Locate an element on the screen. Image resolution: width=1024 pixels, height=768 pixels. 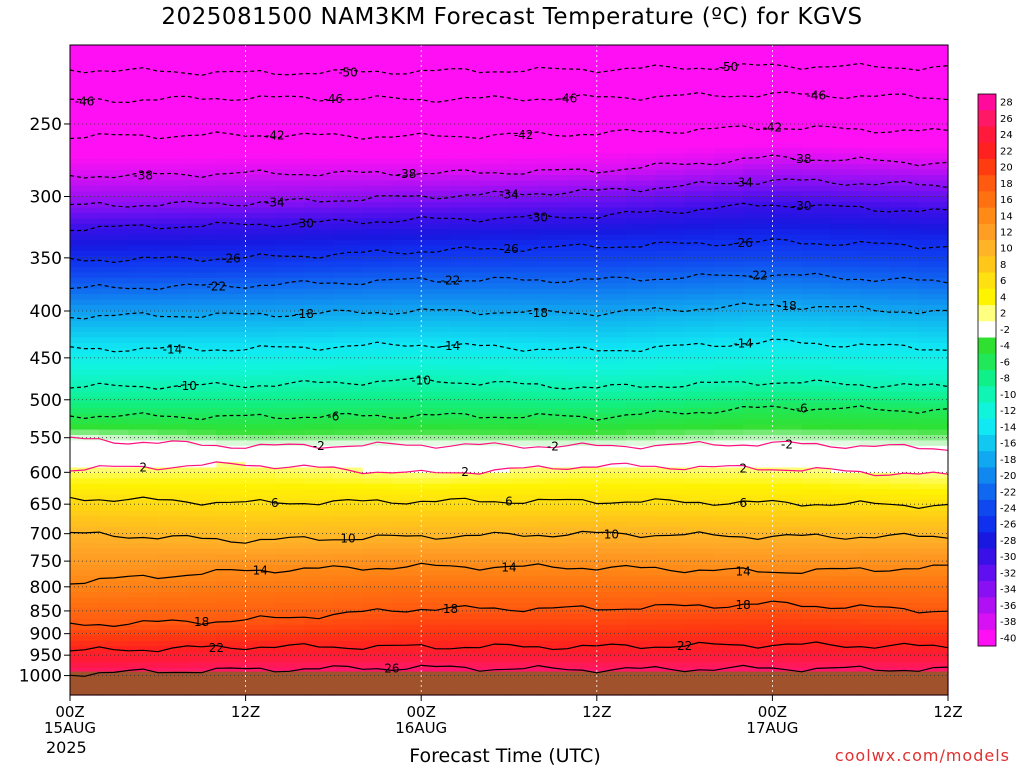
credit-link: coolwx.com/models is located at coordinates (922, 755).